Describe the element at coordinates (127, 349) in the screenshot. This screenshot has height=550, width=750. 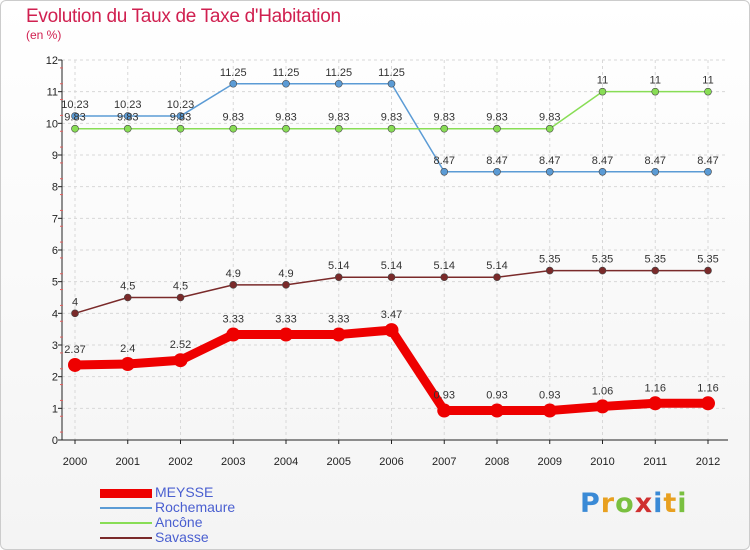
I see `data-label: 2.4` at that location.